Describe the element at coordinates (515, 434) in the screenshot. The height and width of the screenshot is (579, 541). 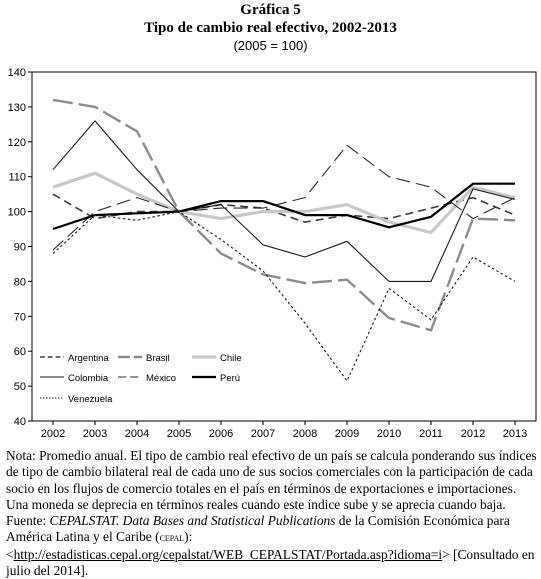
I see `x-tick-label: 2013` at that location.